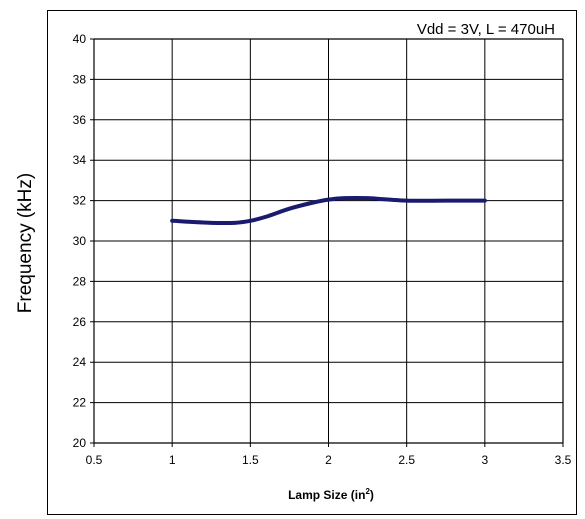 The width and height of the screenshot is (585, 519). I want to click on chart-annotation: Vdd = 3V, L = 470uH, so click(486, 29).